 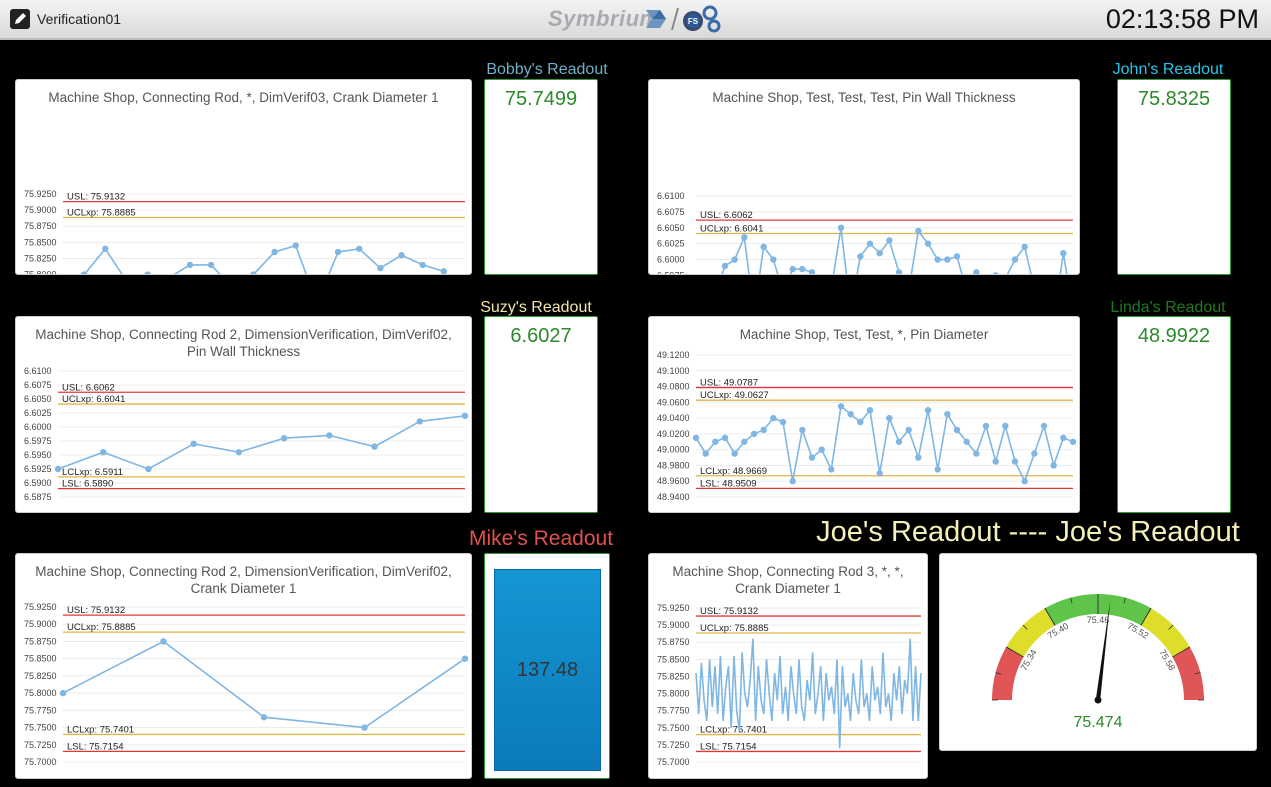 I want to click on usl-label: USL: 6.6062, so click(x=88, y=387).